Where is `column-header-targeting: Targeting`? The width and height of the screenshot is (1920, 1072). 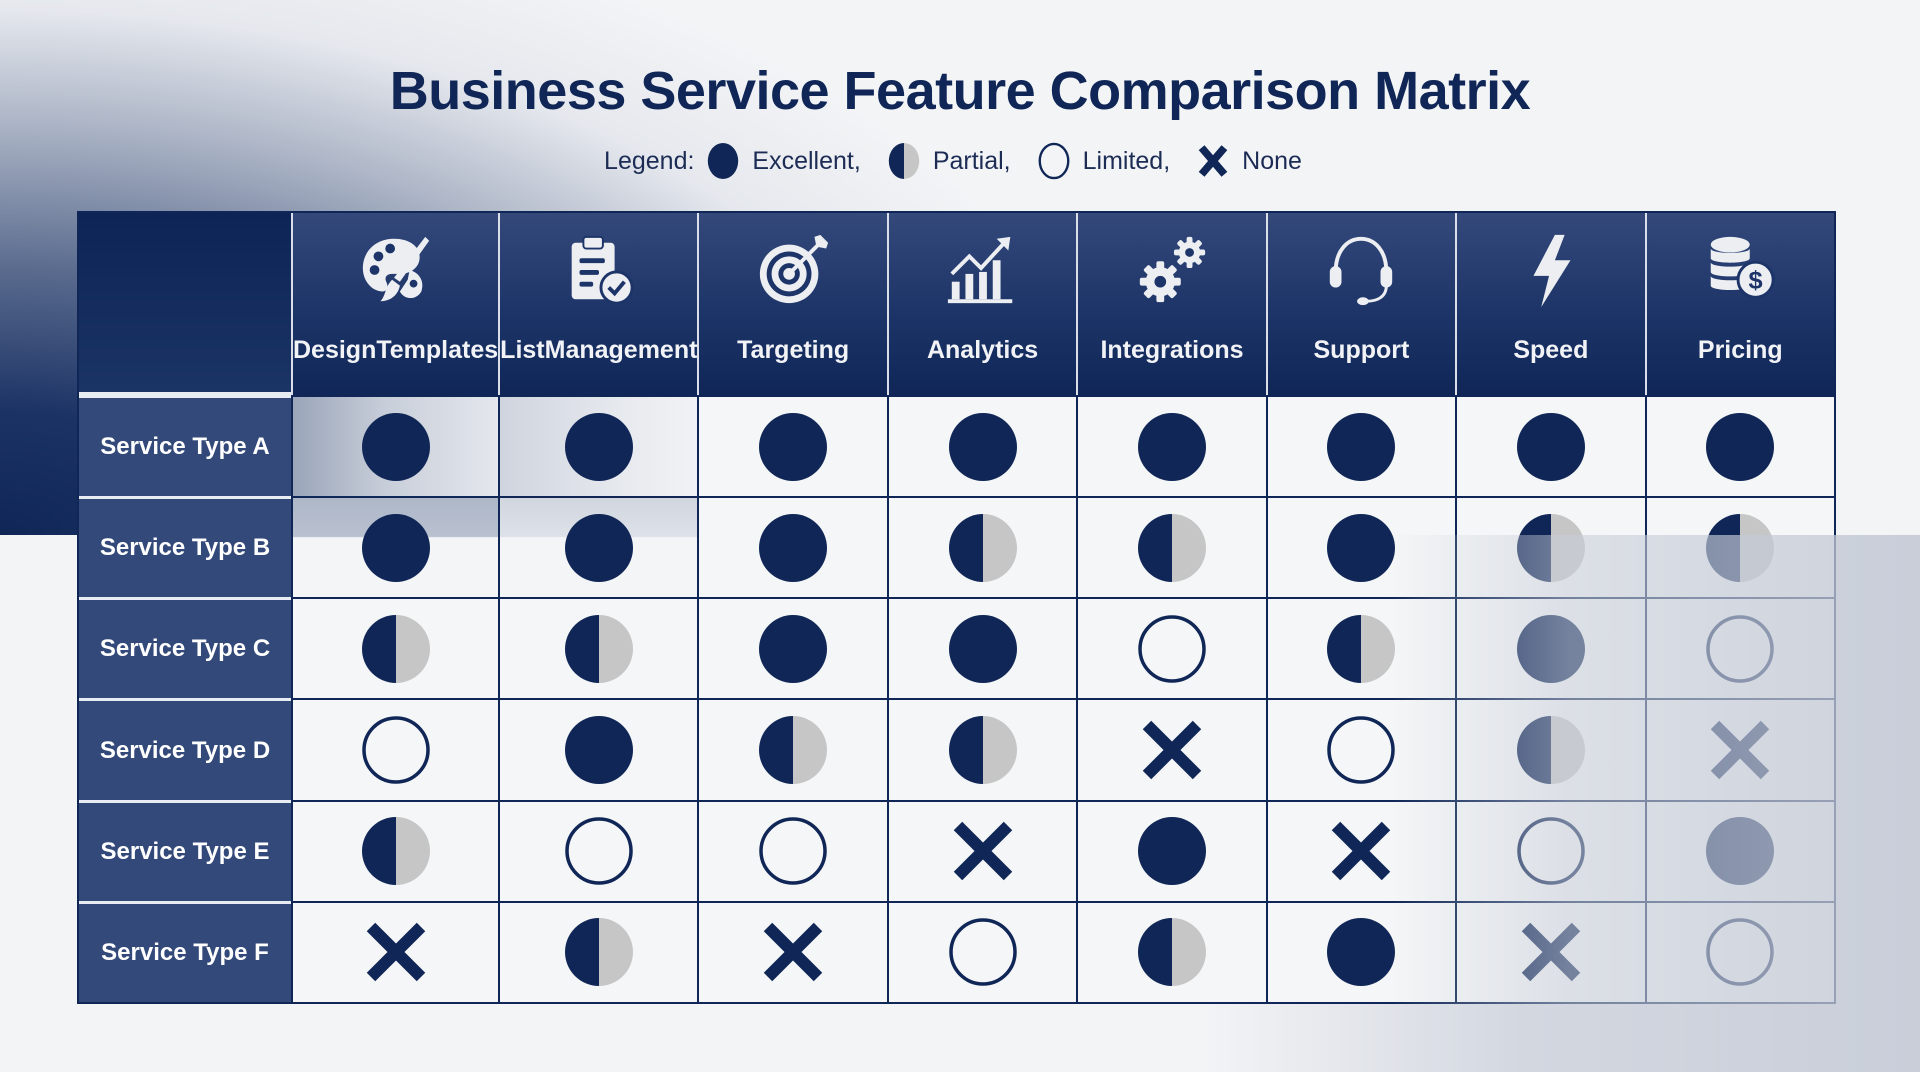 column-header-targeting: Targeting is located at coordinates (792, 304).